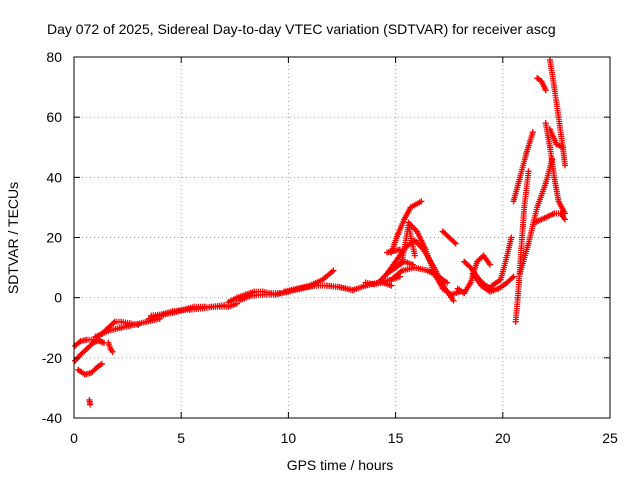 The width and height of the screenshot is (640, 480). What do you see at coordinates (396, 438) in the screenshot?
I see `x-tick-label: 15` at bounding box center [396, 438].